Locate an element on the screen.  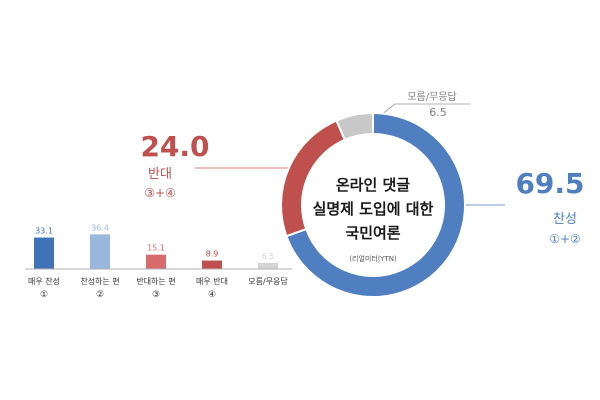
unknown-label: 모름/무응답 is located at coordinates (431, 97).